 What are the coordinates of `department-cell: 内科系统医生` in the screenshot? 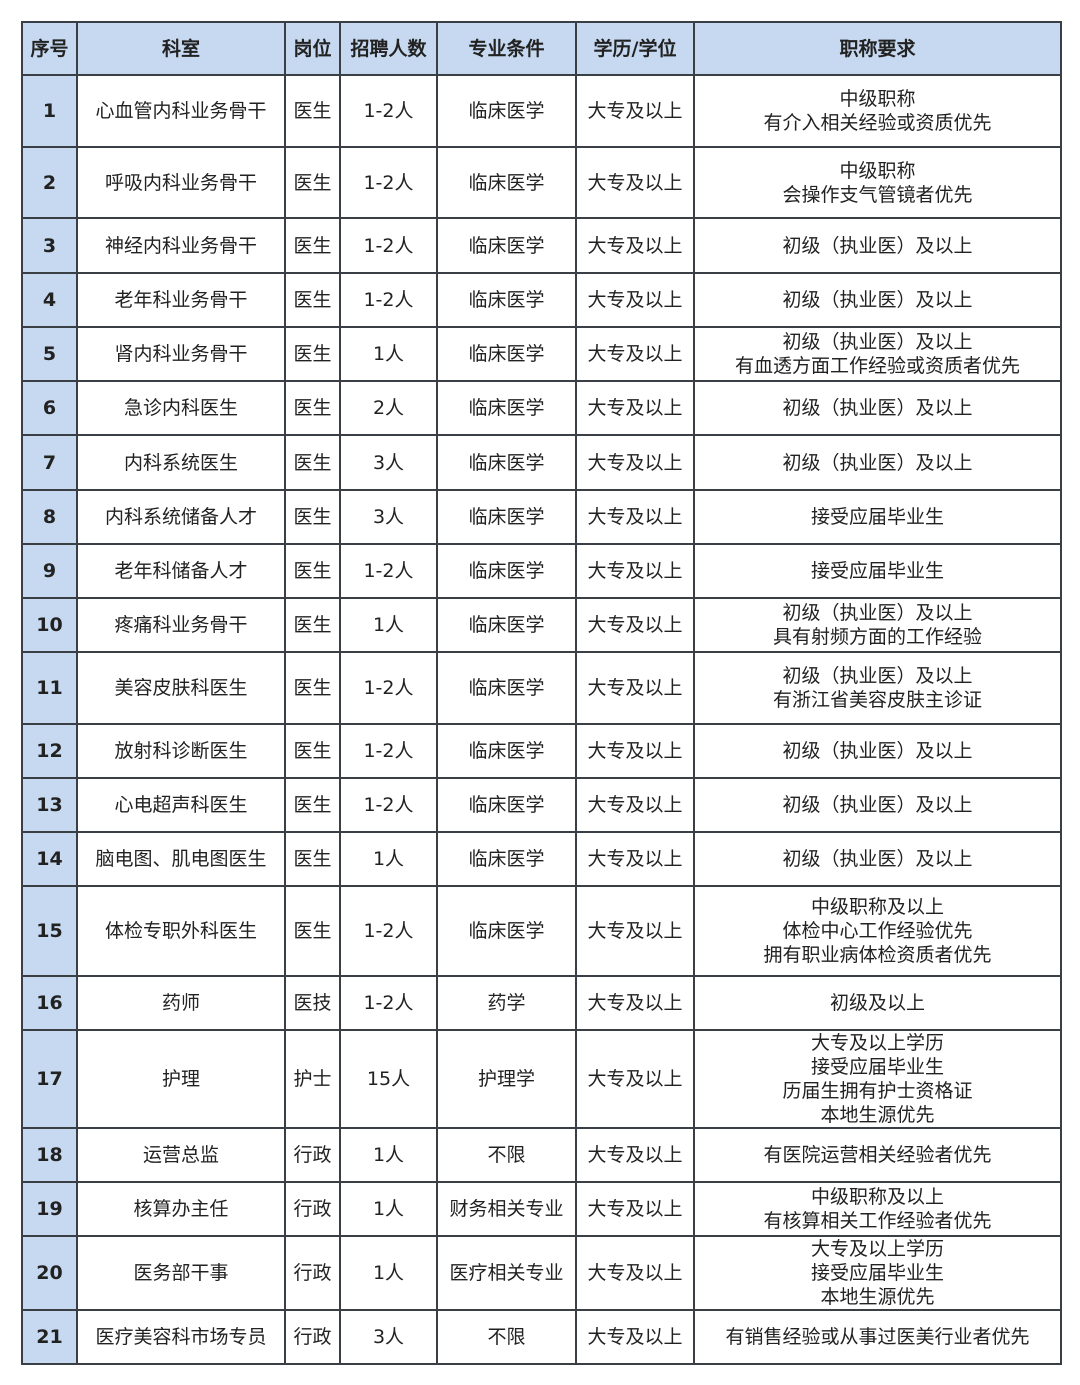 It's located at (181, 462).